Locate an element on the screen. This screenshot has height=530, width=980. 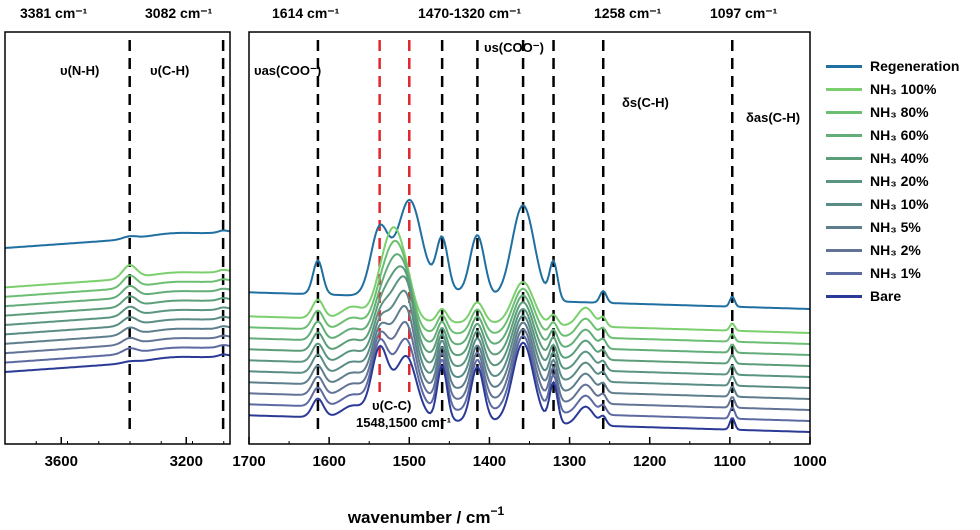
tick-label: 1400 is located at coordinates (489, 461).